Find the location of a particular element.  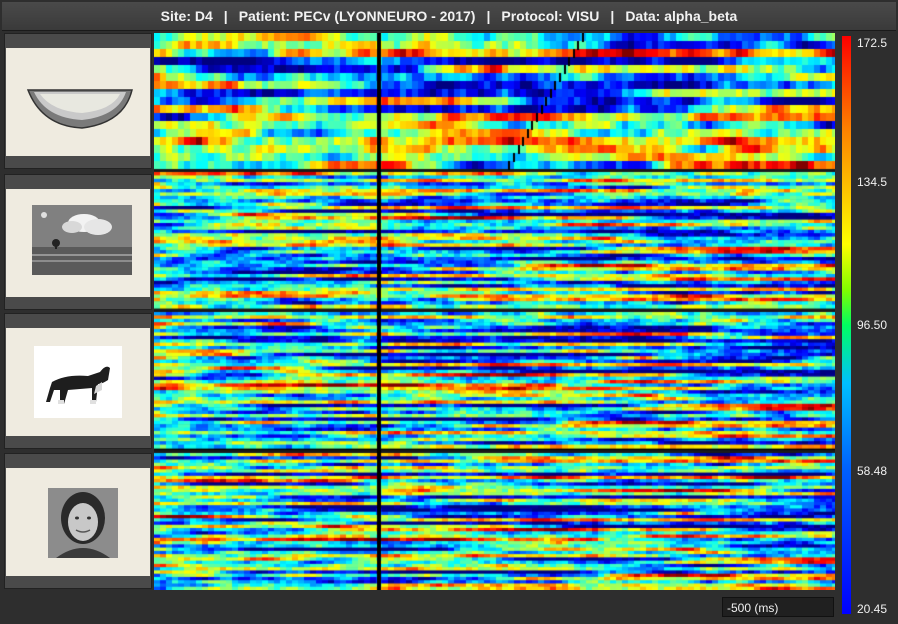

melon-icon is located at coordinates (79, 109).